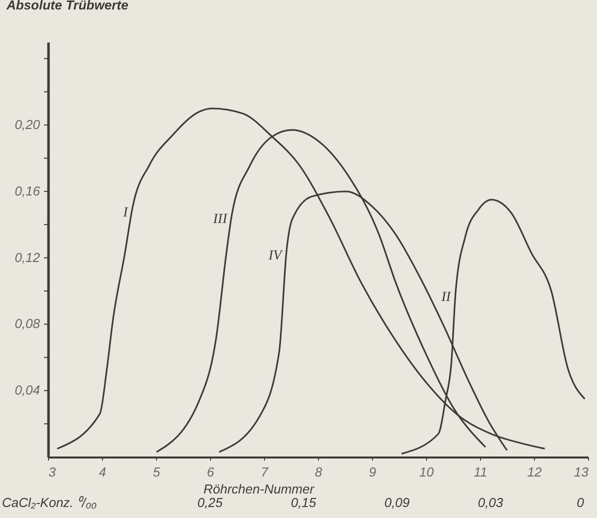  What do you see at coordinates (52, 472) in the screenshot?
I see `x-tick-label: 3` at bounding box center [52, 472].